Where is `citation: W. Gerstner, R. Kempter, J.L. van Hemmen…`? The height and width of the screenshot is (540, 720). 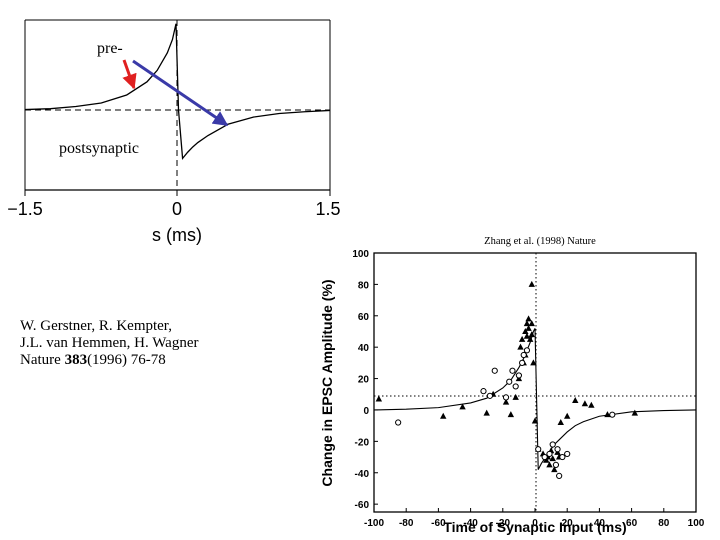 citation: W. Gerstner, R. Kempter, J.L. van Hemmen… is located at coordinates (155, 343).